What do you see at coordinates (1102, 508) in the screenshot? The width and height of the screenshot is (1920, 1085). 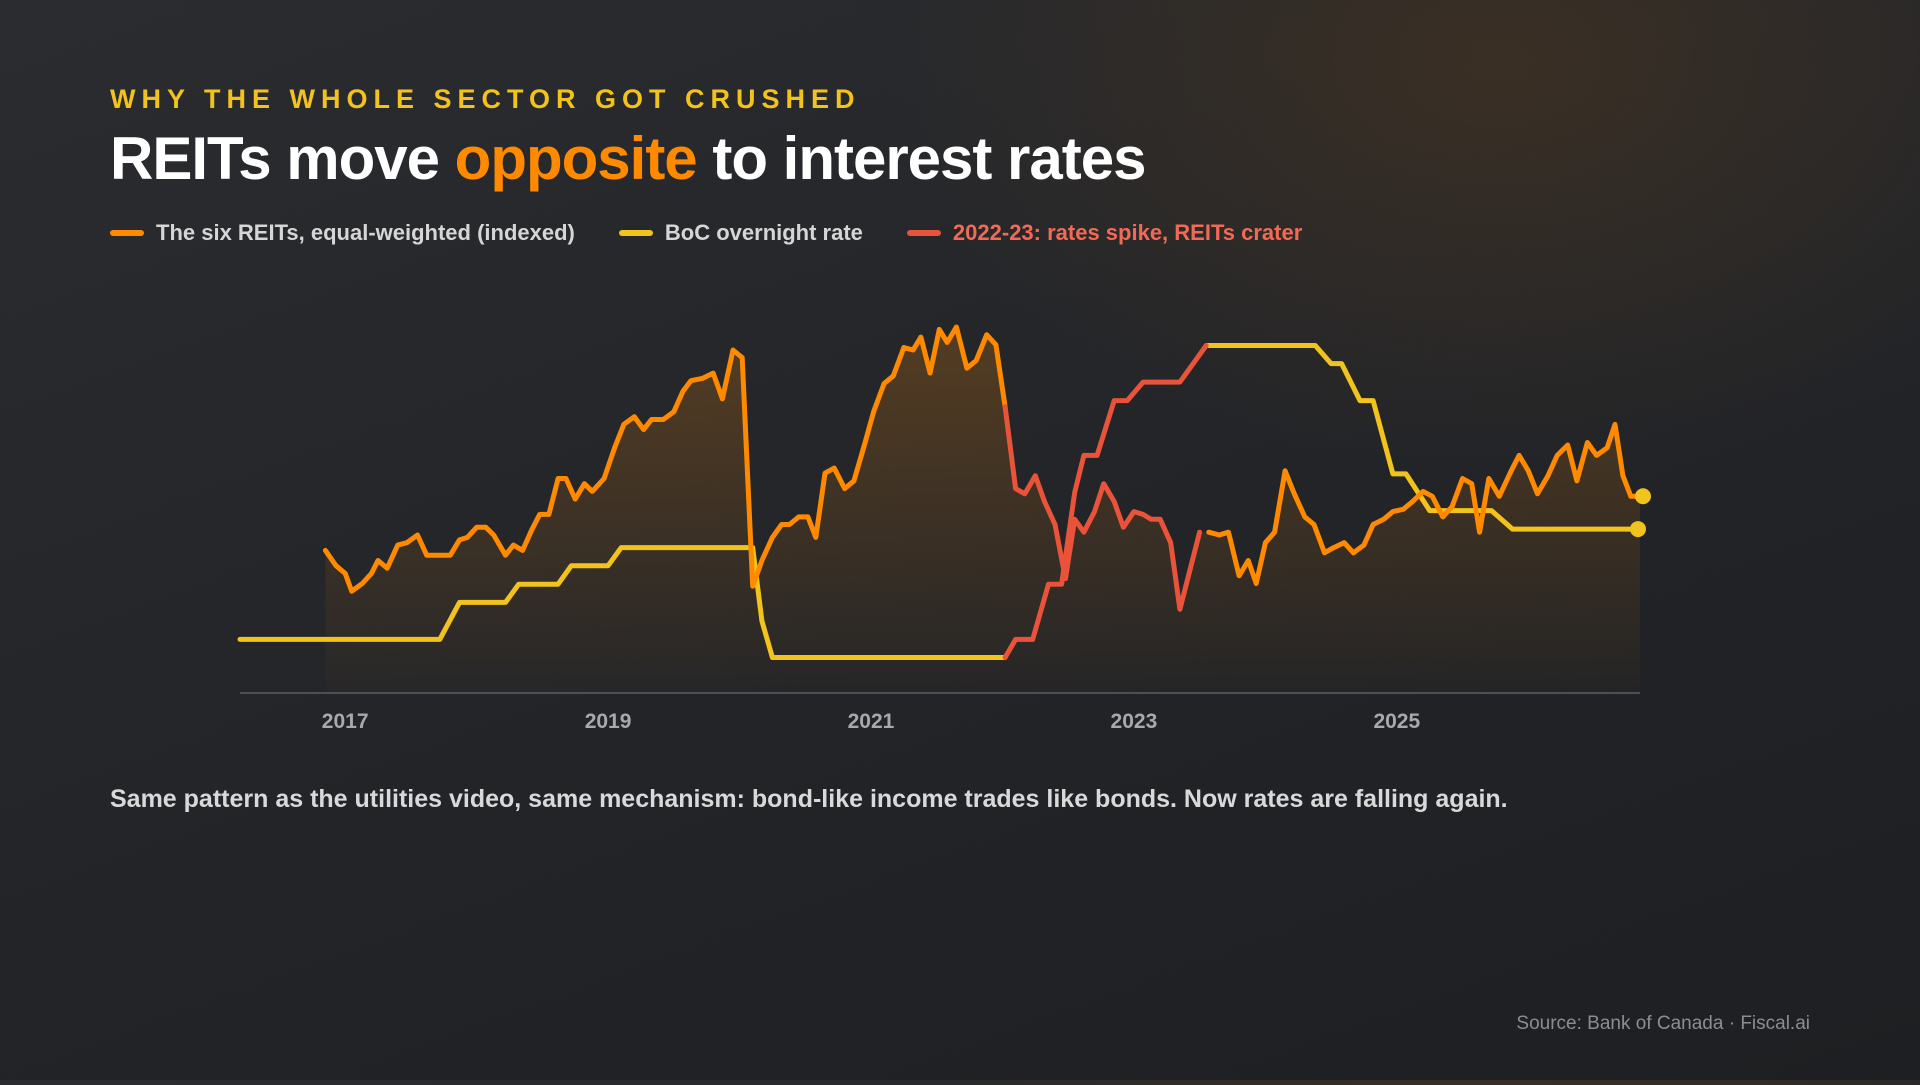 I see `reits-line-crater` at bounding box center [1102, 508].